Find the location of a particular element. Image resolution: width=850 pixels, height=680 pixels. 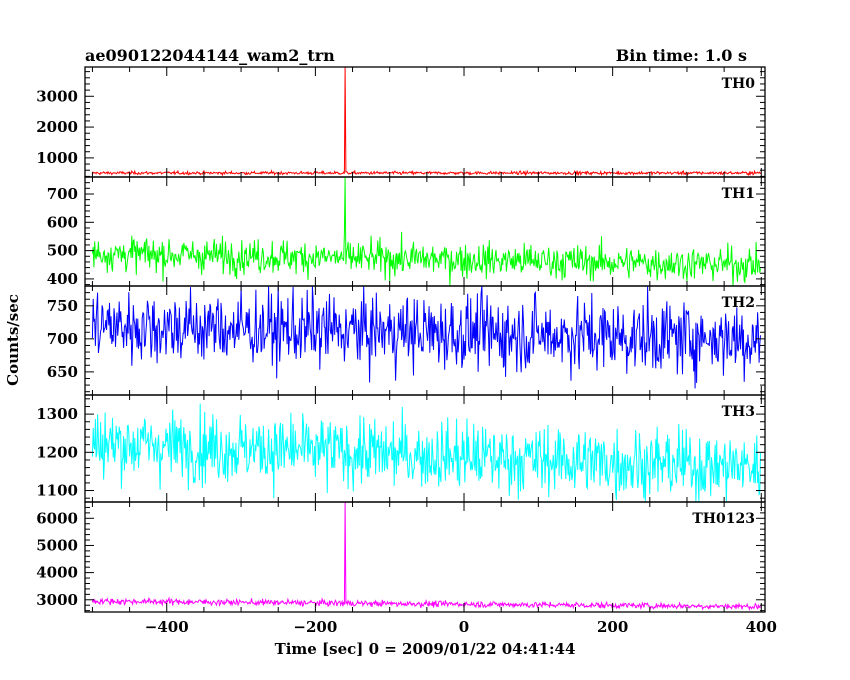

bin-time-label: Bin time: 1.0 s is located at coordinates (681, 55).